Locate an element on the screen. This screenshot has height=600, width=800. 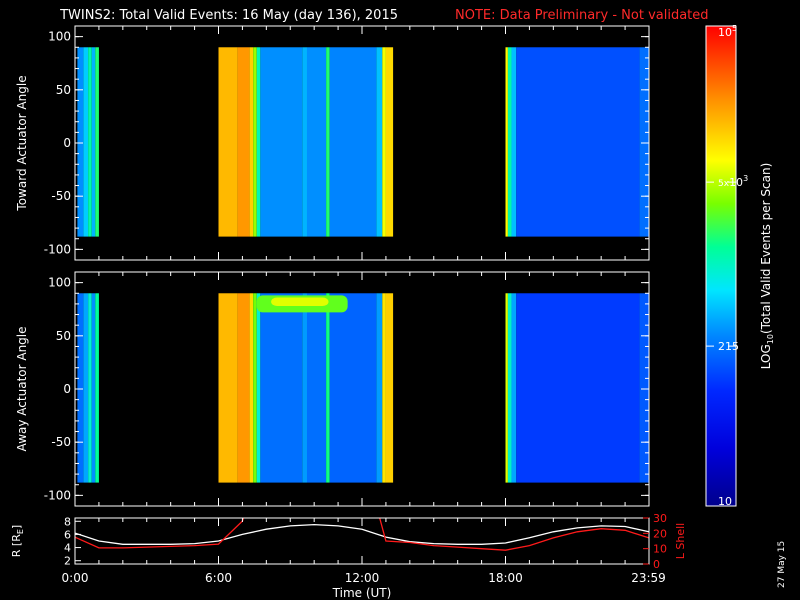
colorbar-ticks: 105 5x10³ 215 10 is located at coordinates (727, 266).